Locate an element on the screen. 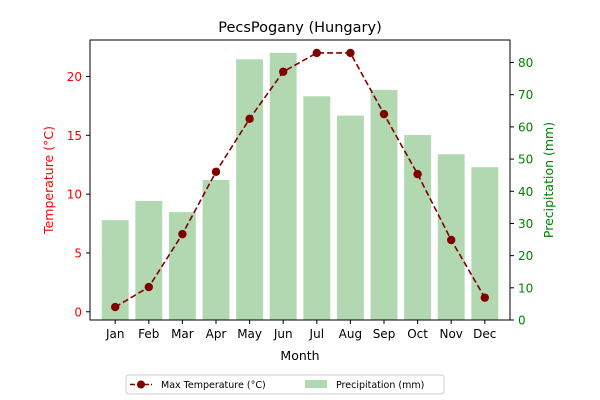 The height and width of the screenshot is (400, 600). x-tick-label-jun: Jun is located at coordinates (283, 334).